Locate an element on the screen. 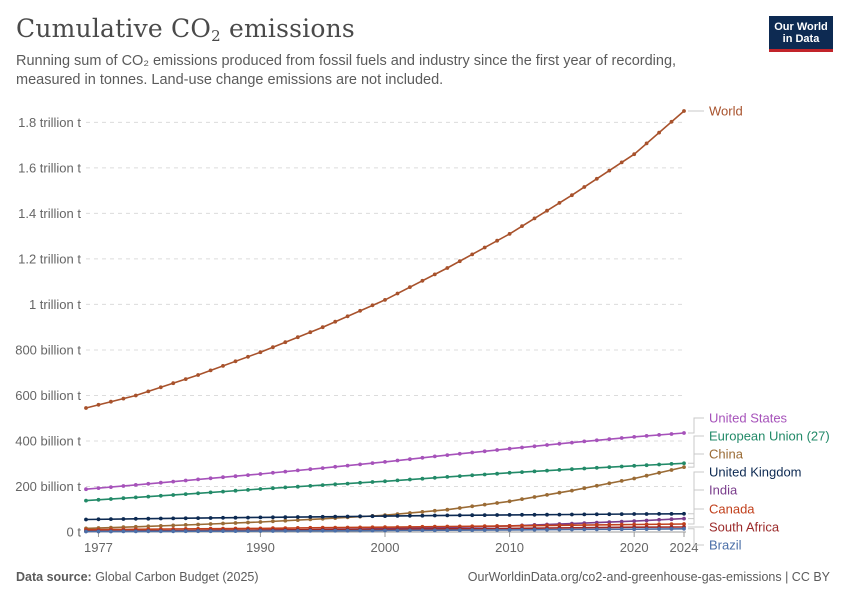  series-brazil is located at coordinates (385, 530).